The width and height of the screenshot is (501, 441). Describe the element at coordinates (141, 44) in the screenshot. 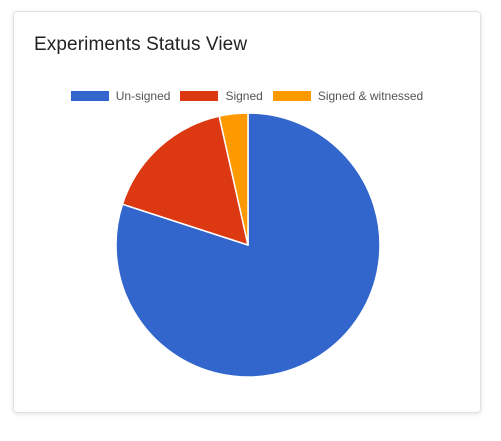

I see `card-title: Experiments Status View` at that location.